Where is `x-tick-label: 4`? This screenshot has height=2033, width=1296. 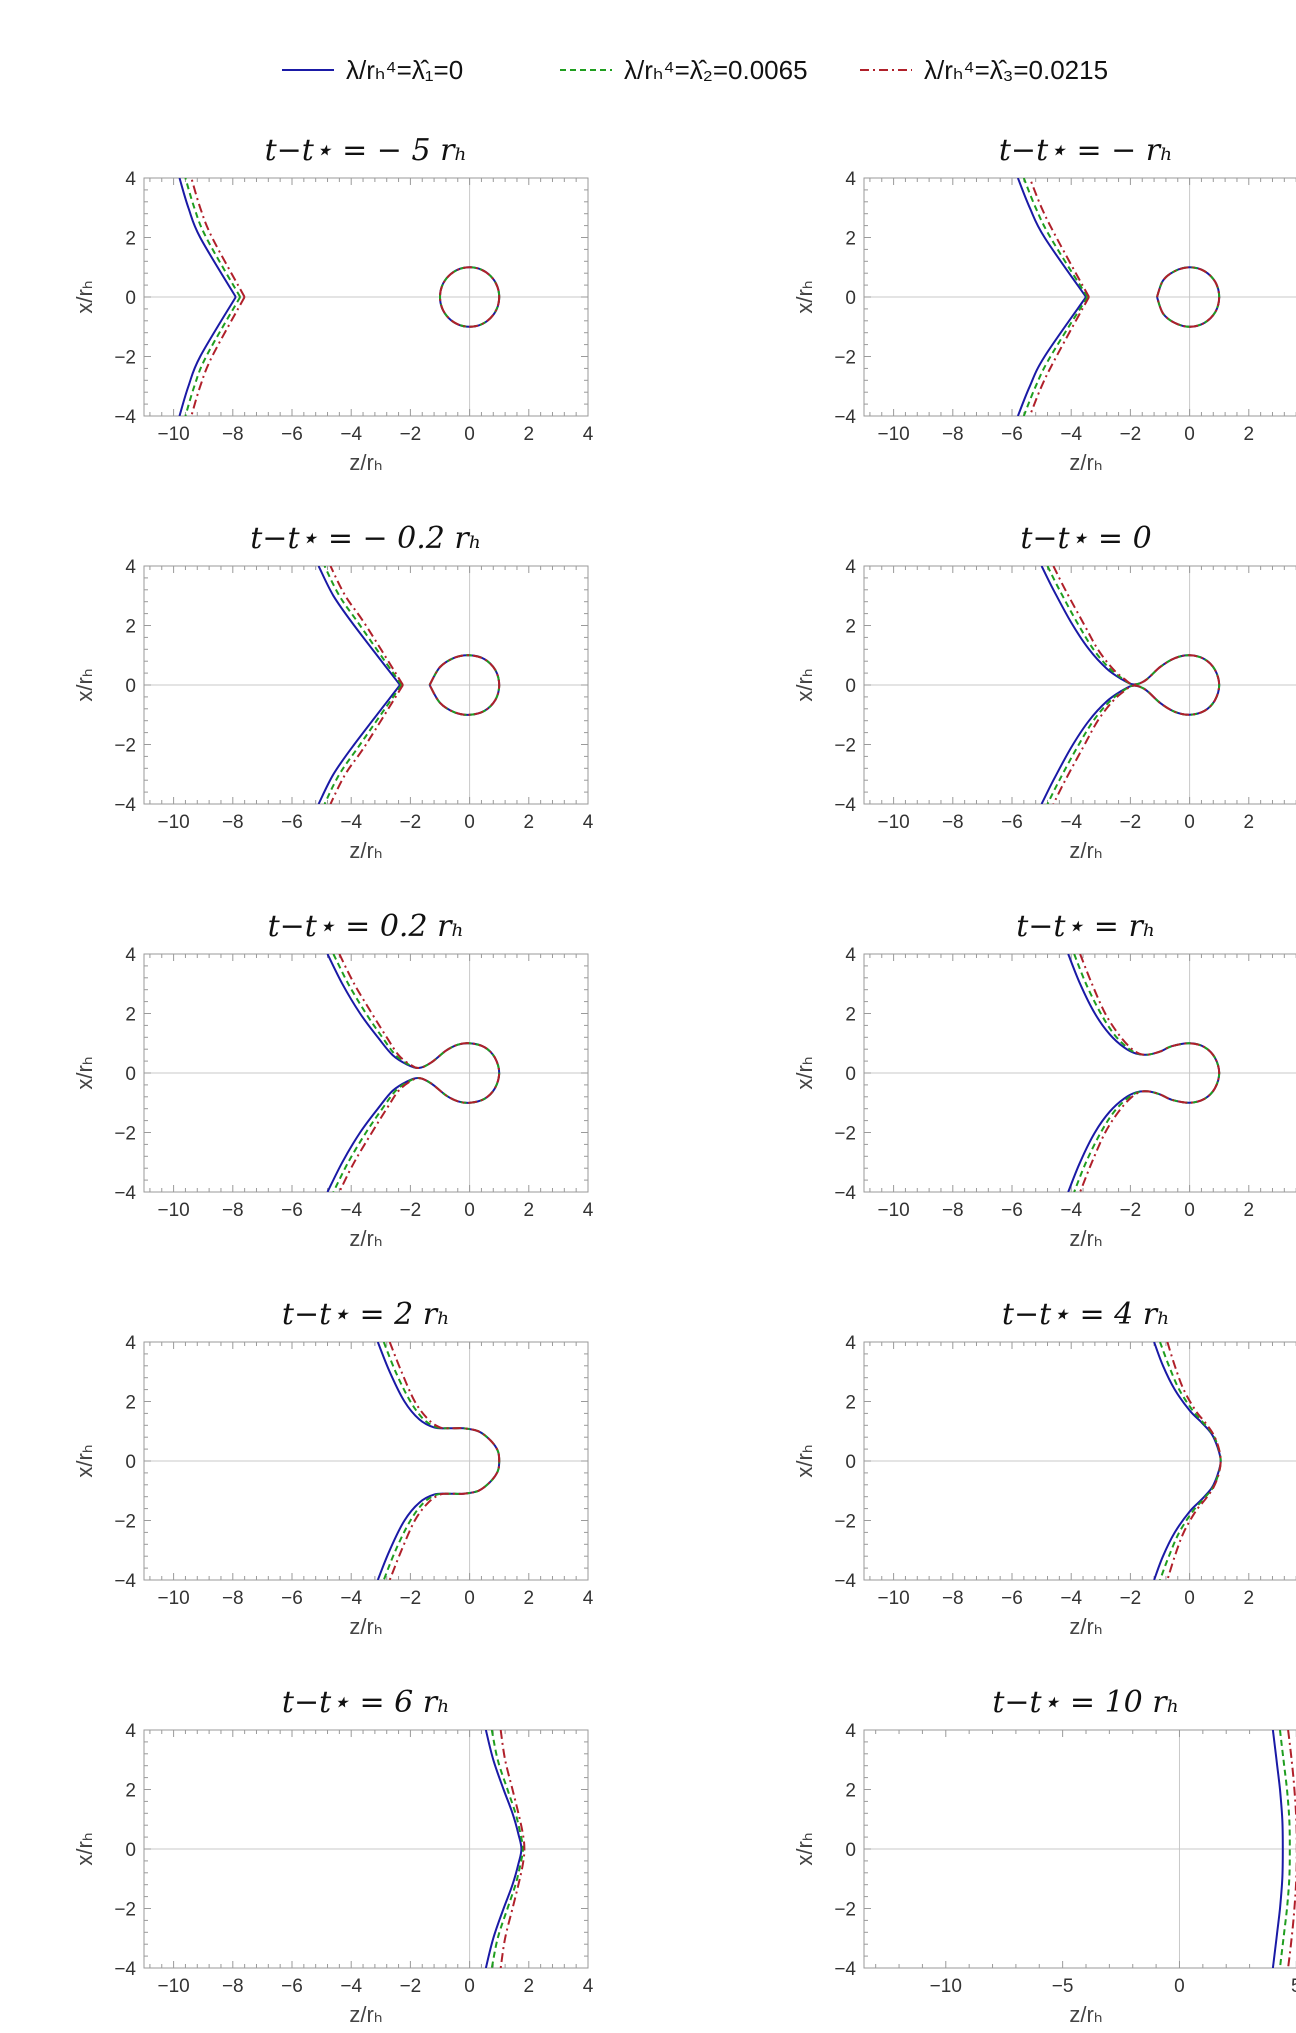 x-tick-label: 4 is located at coordinates (588, 434).